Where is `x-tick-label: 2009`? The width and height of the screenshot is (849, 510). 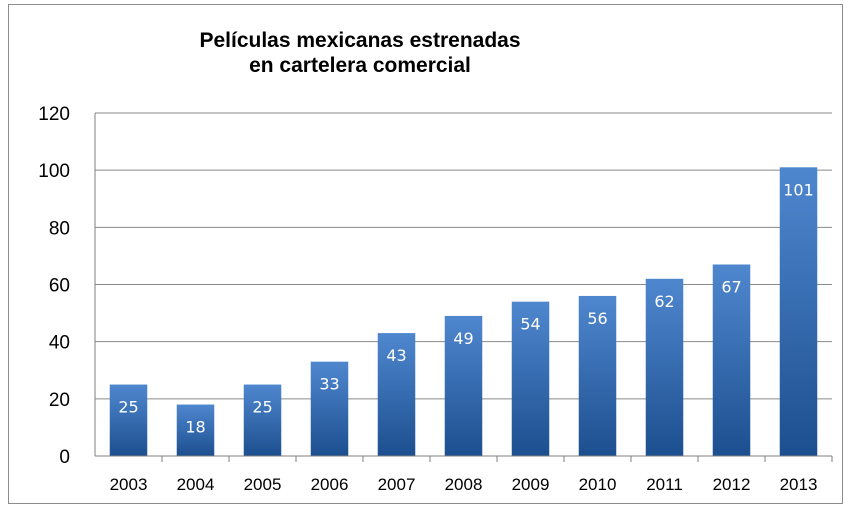 x-tick-label: 2009 is located at coordinates (531, 484).